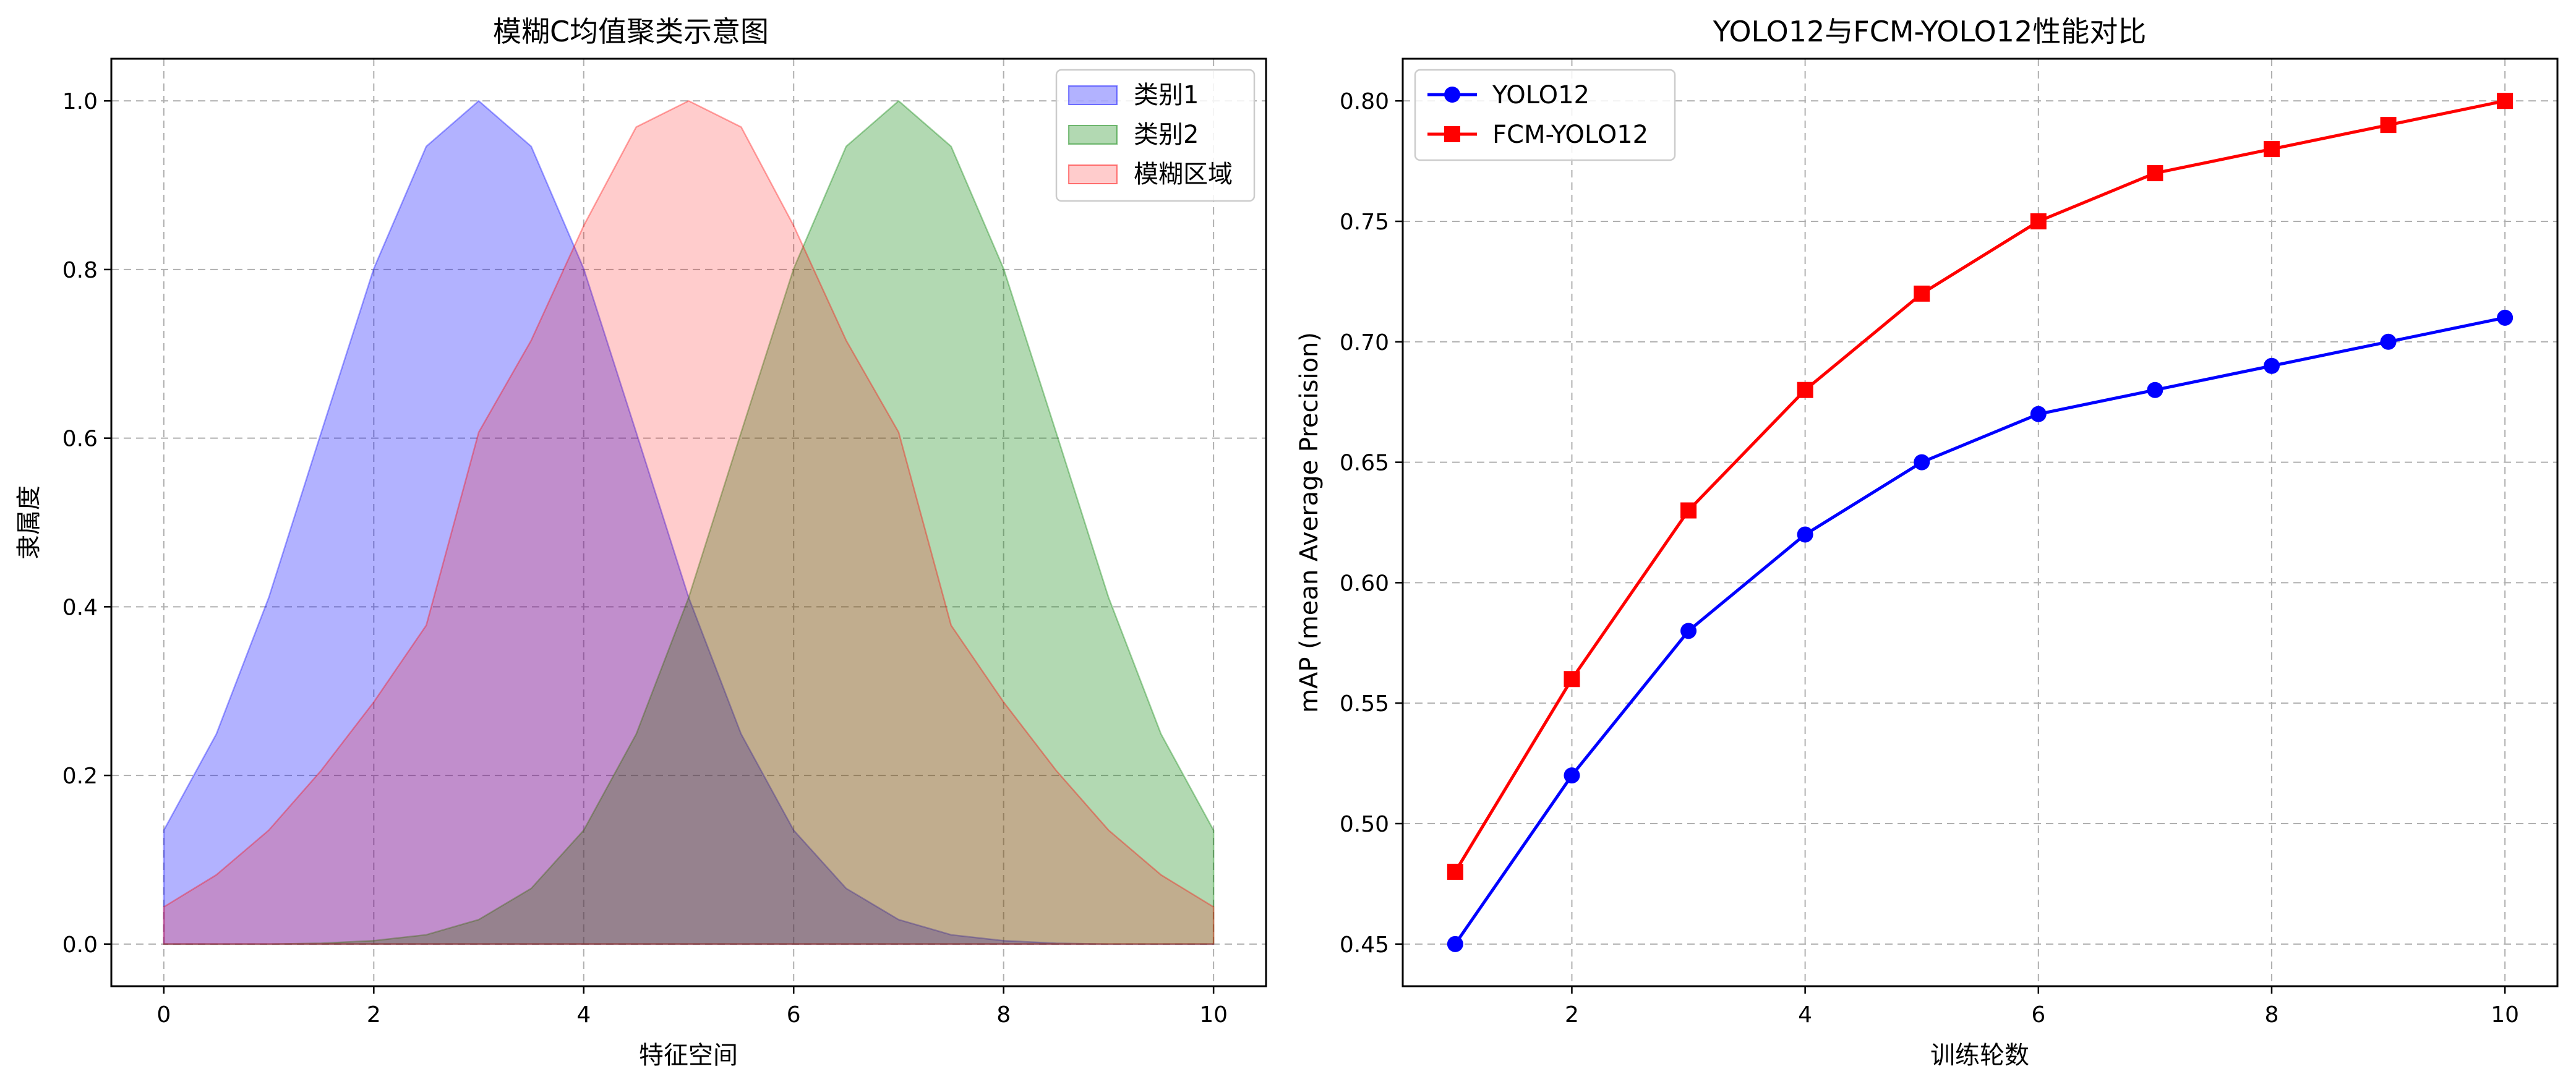 This screenshot has height=1087, width=2576. Describe the element at coordinates (1979, 1055) in the screenshot. I see `x-axis-label: 训练轮数` at that location.